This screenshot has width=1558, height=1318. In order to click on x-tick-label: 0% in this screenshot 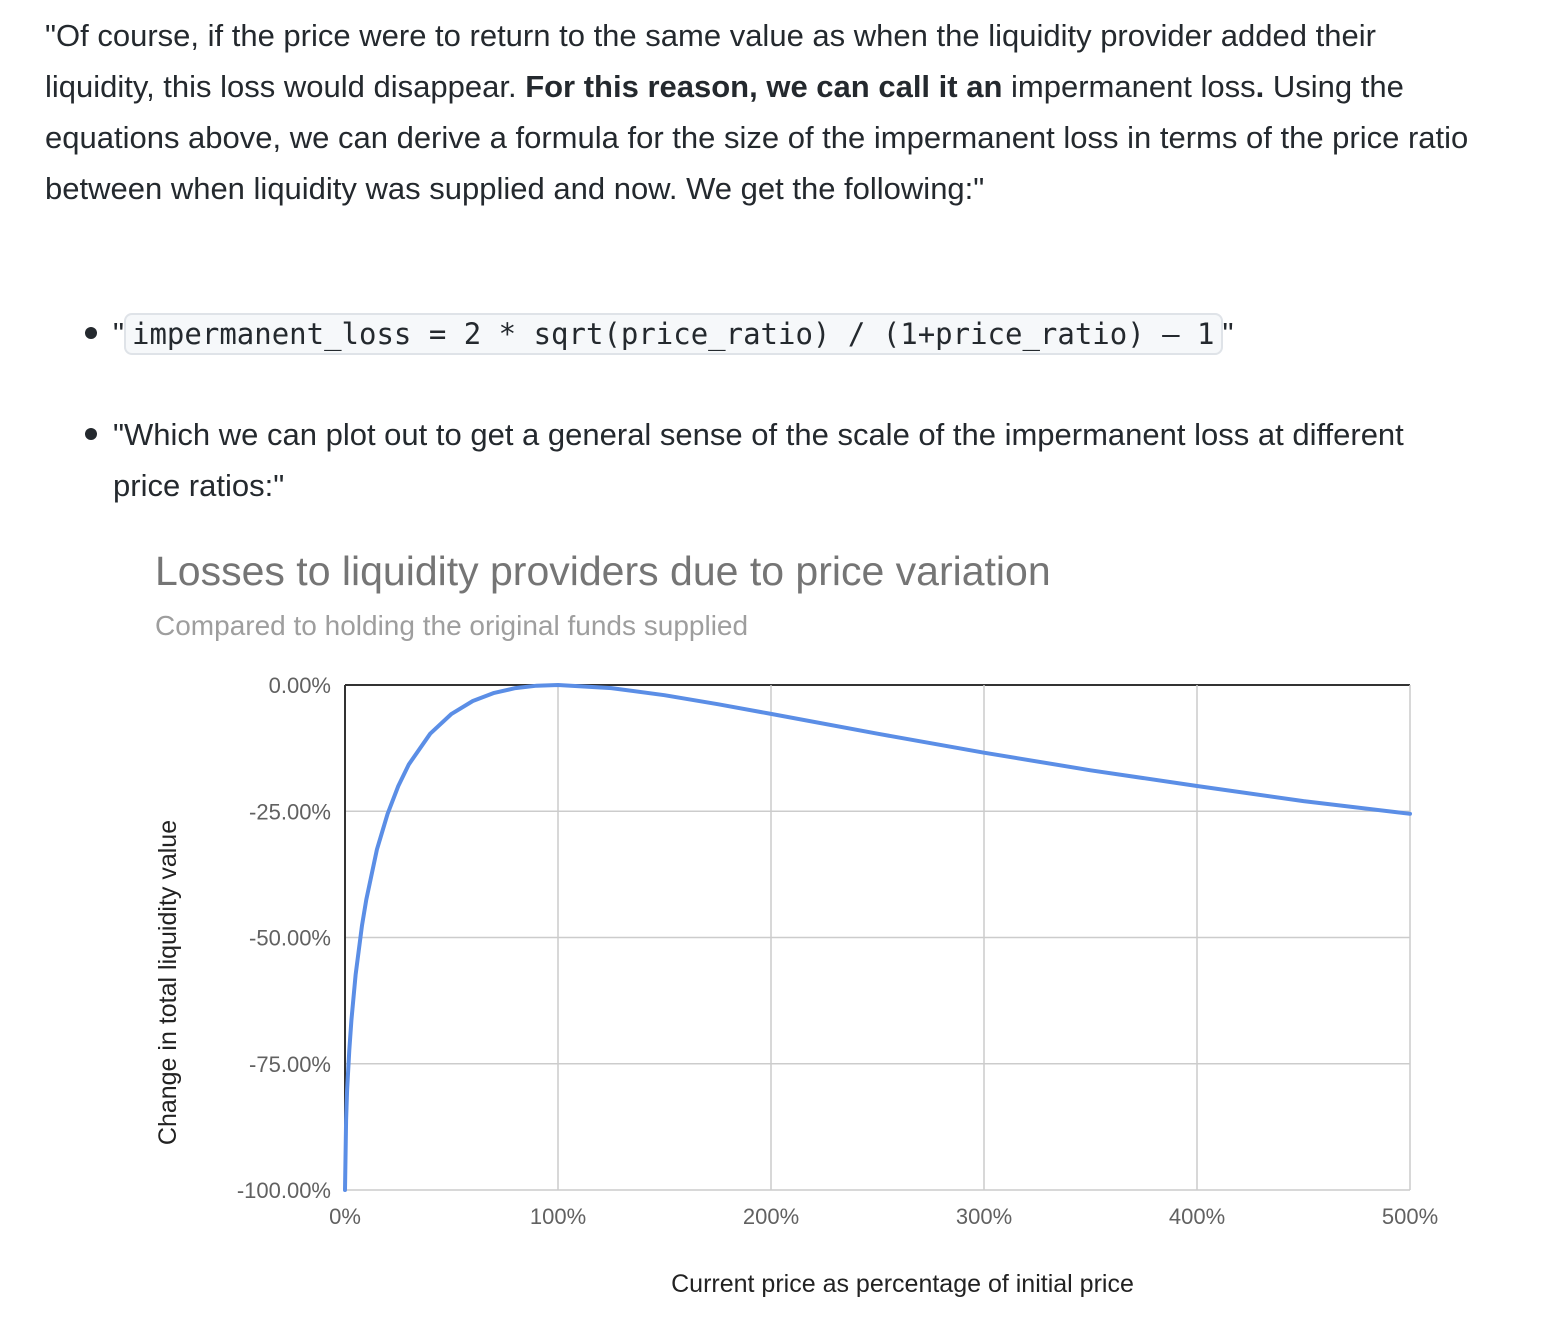, I will do `click(345, 1216)`.